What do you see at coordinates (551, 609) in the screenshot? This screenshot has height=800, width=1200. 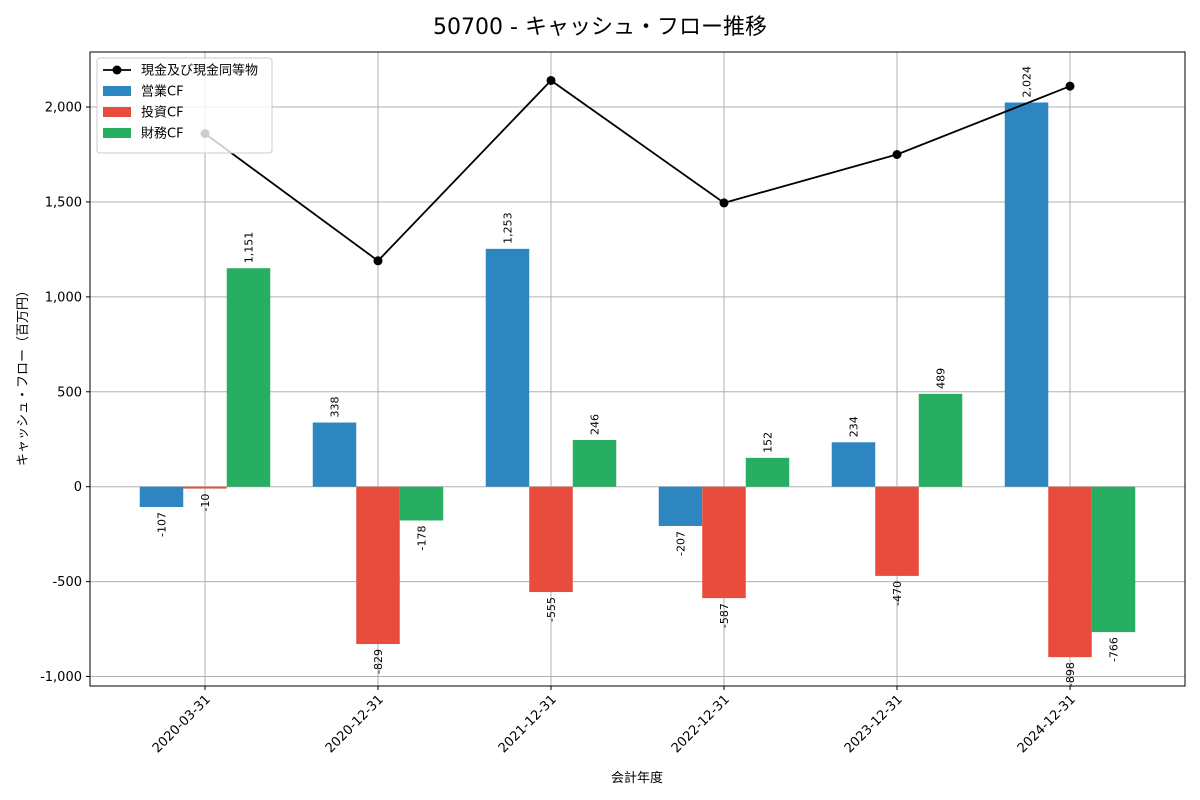 I see `bar-data-label: -555` at bounding box center [551, 609].